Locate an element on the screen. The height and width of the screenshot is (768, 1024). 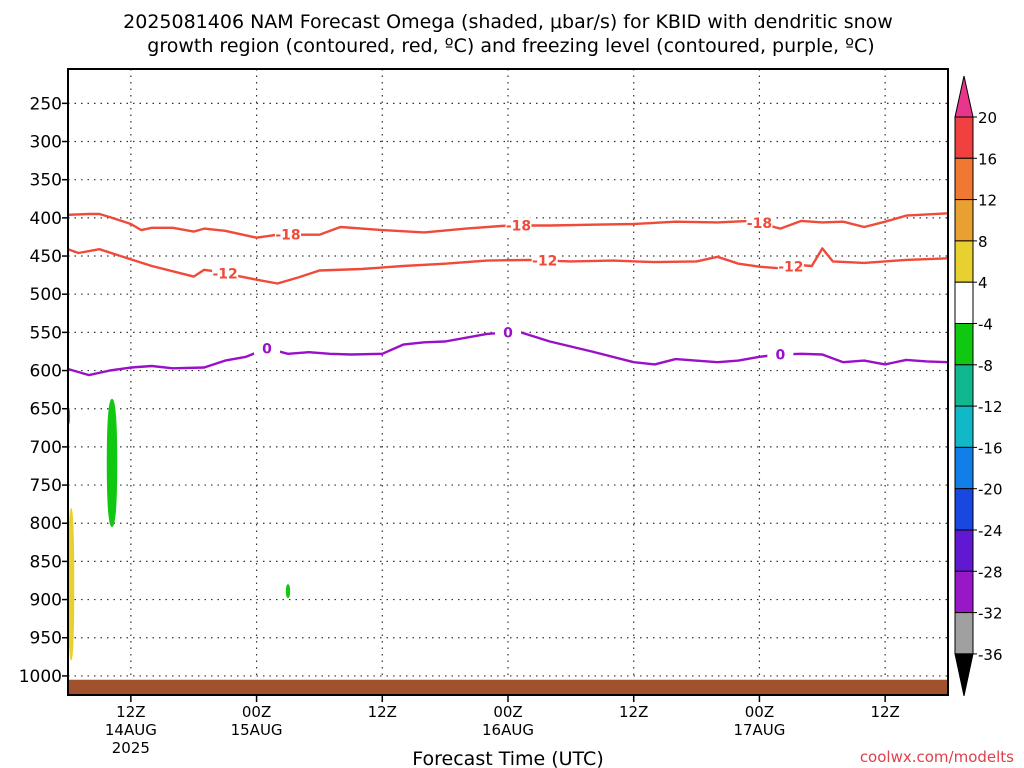
colorbar-label: 4 is located at coordinates (983, 283).